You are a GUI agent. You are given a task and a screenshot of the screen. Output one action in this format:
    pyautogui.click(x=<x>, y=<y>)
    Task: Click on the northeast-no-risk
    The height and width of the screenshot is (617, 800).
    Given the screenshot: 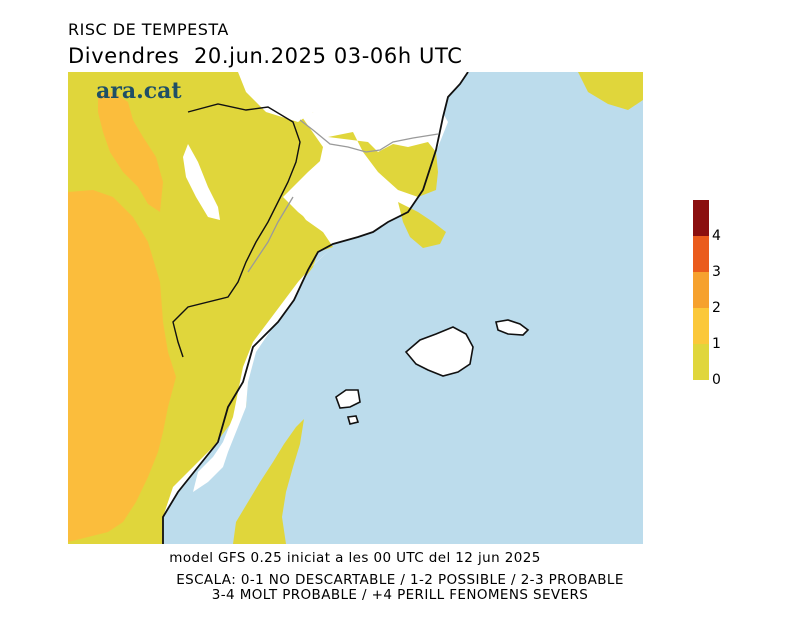 What is the action you would take?
    pyautogui.click(x=370, y=174)
    